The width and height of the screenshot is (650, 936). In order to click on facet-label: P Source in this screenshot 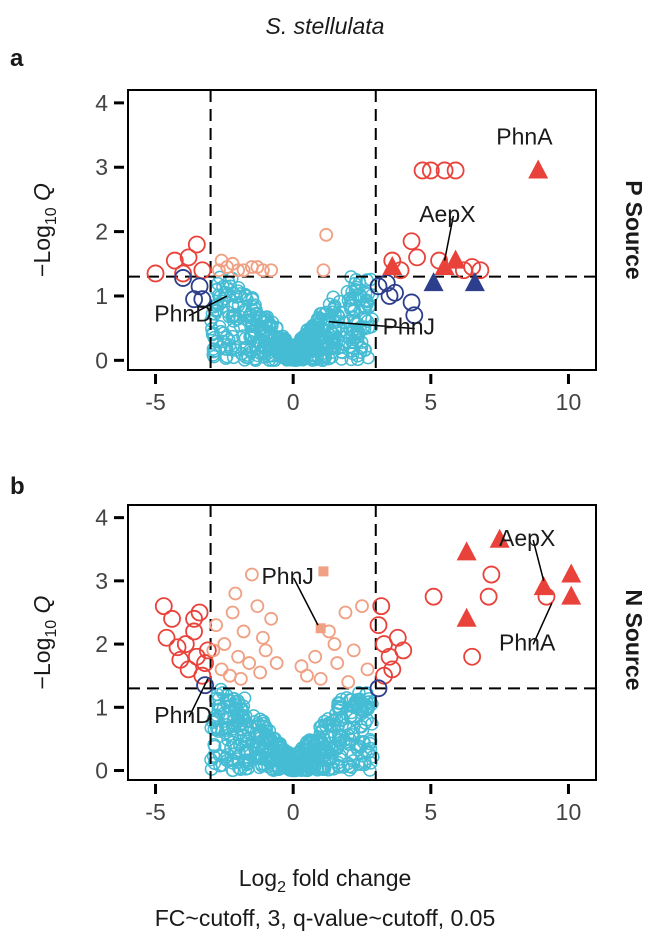, I will do `click(634, 229)`.